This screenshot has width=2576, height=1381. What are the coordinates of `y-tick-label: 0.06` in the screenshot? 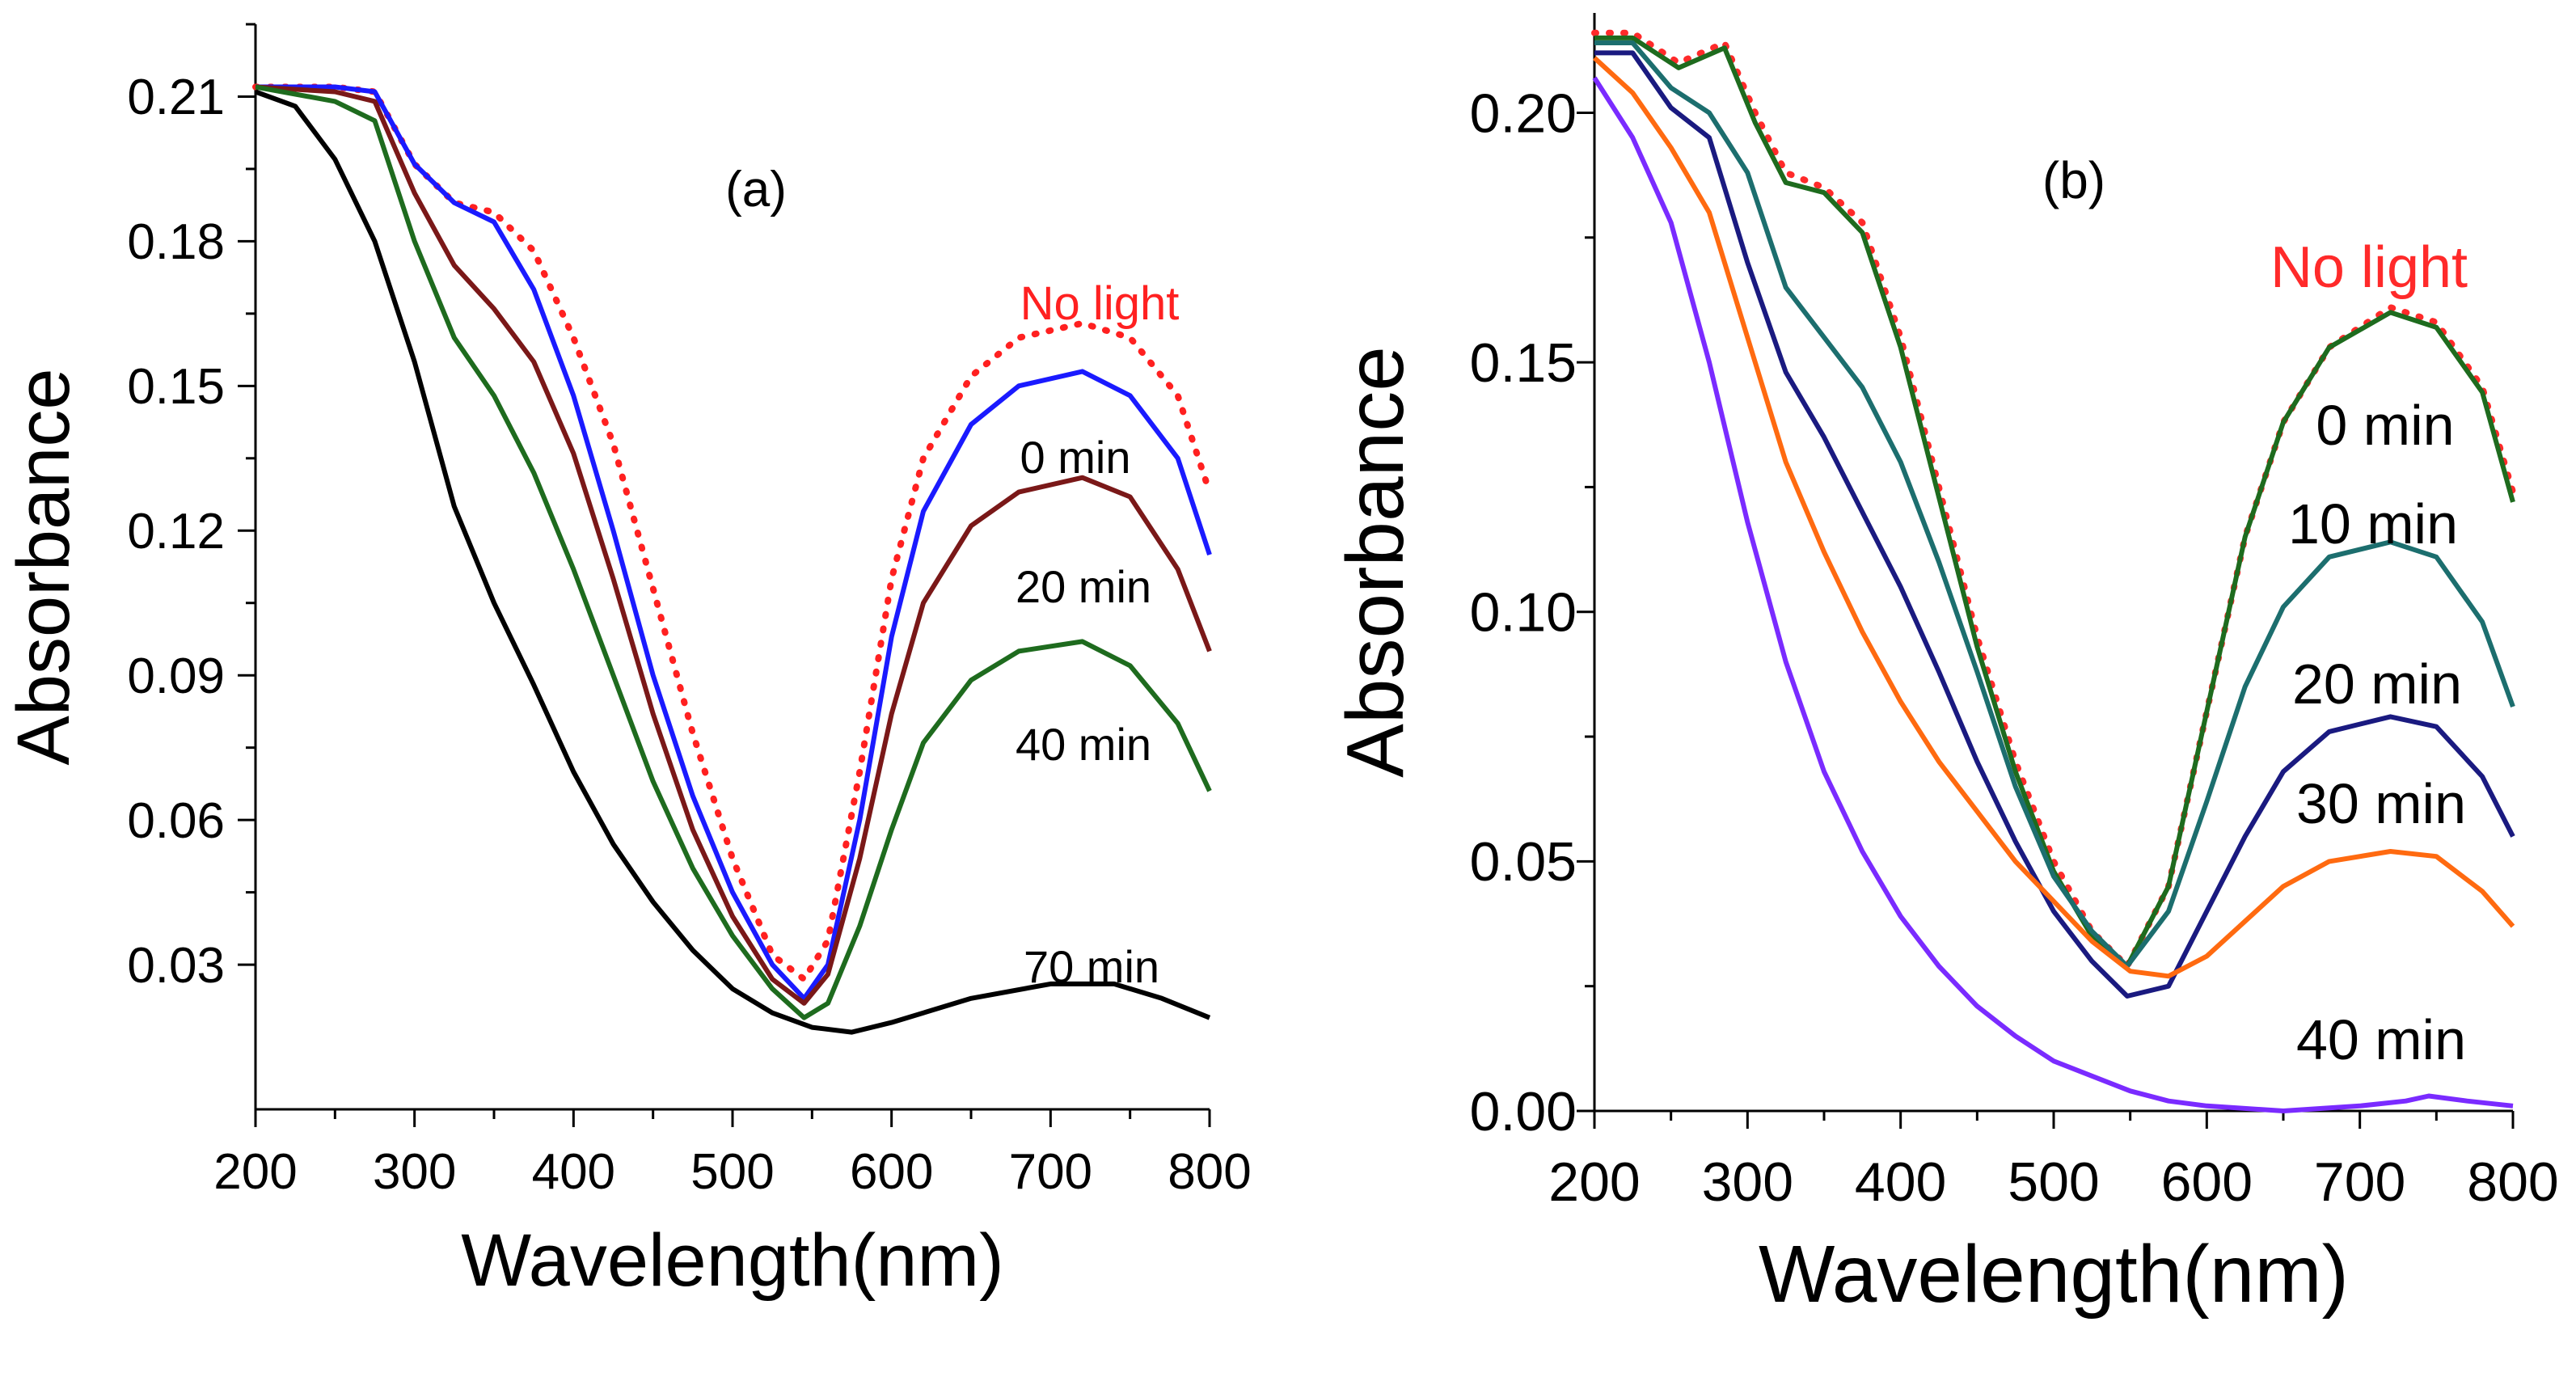 It's located at (176, 821).